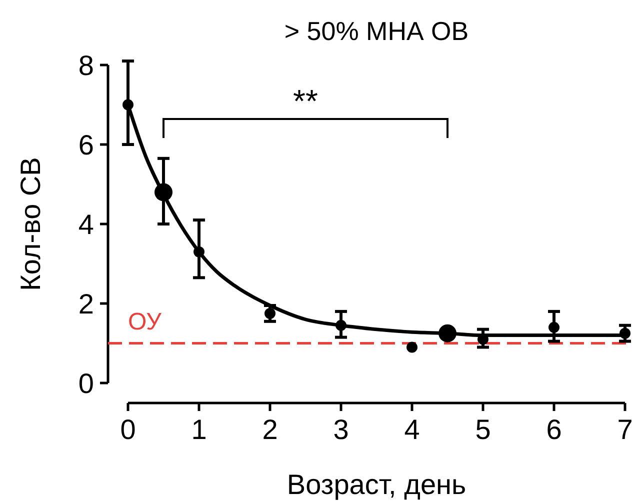 The image size is (635, 504). What do you see at coordinates (554, 429) in the screenshot?
I see `x-tick-label: 6` at bounding box center [554, 429].